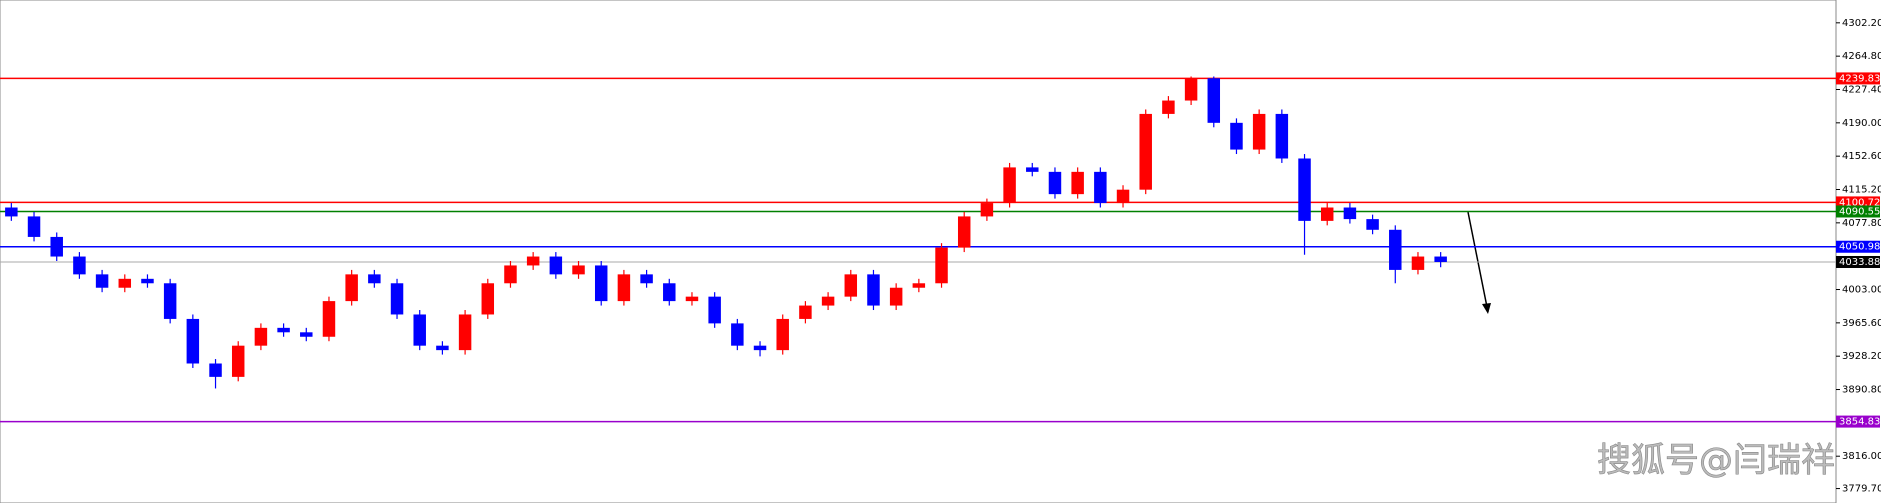 This screenshot has width=1881, height=503. Describe the element at coordinates (1861, 190) in the screenshot. I see `y-tick-label: 4115.20` at that location.